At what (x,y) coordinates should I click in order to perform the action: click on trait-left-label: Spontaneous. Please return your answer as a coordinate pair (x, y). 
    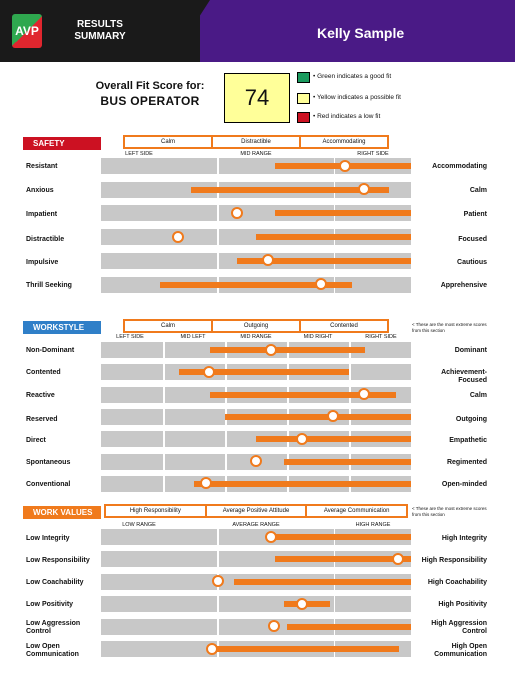
    Looking at the image, I should click on (48, 462).